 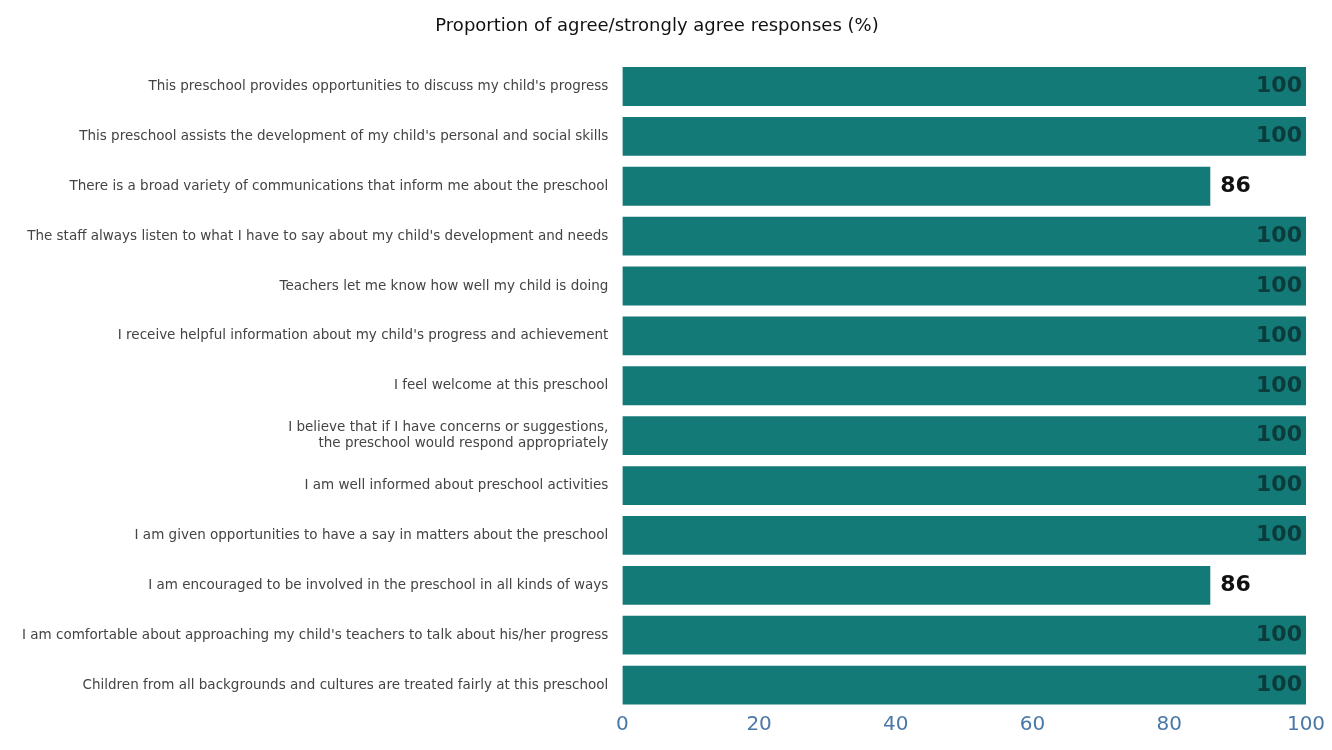 What do you see at coordinates (896, 723) in the screenshot?
I see `x-tick-label: 40` at bounding box center [896, 723].